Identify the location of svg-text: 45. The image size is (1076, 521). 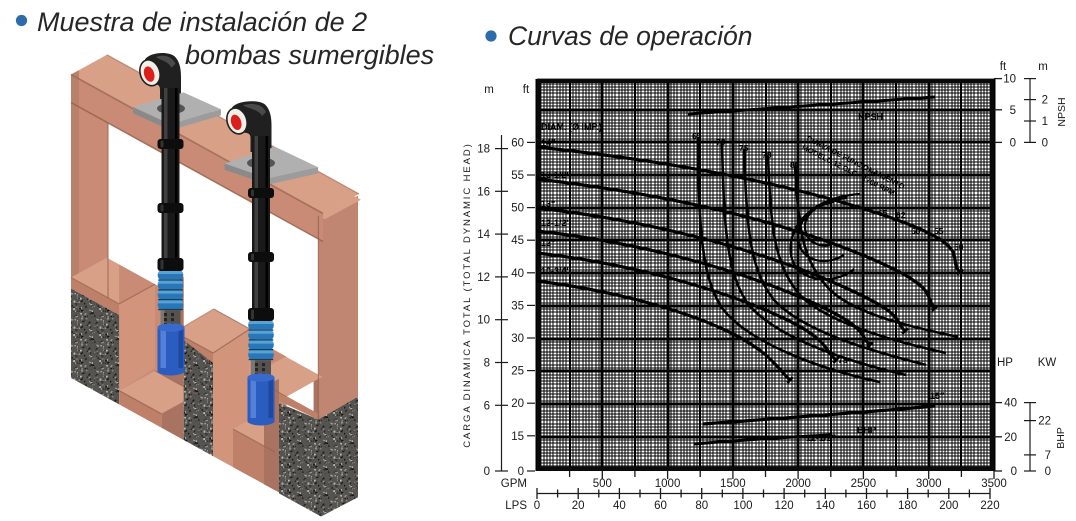
(517, 241).